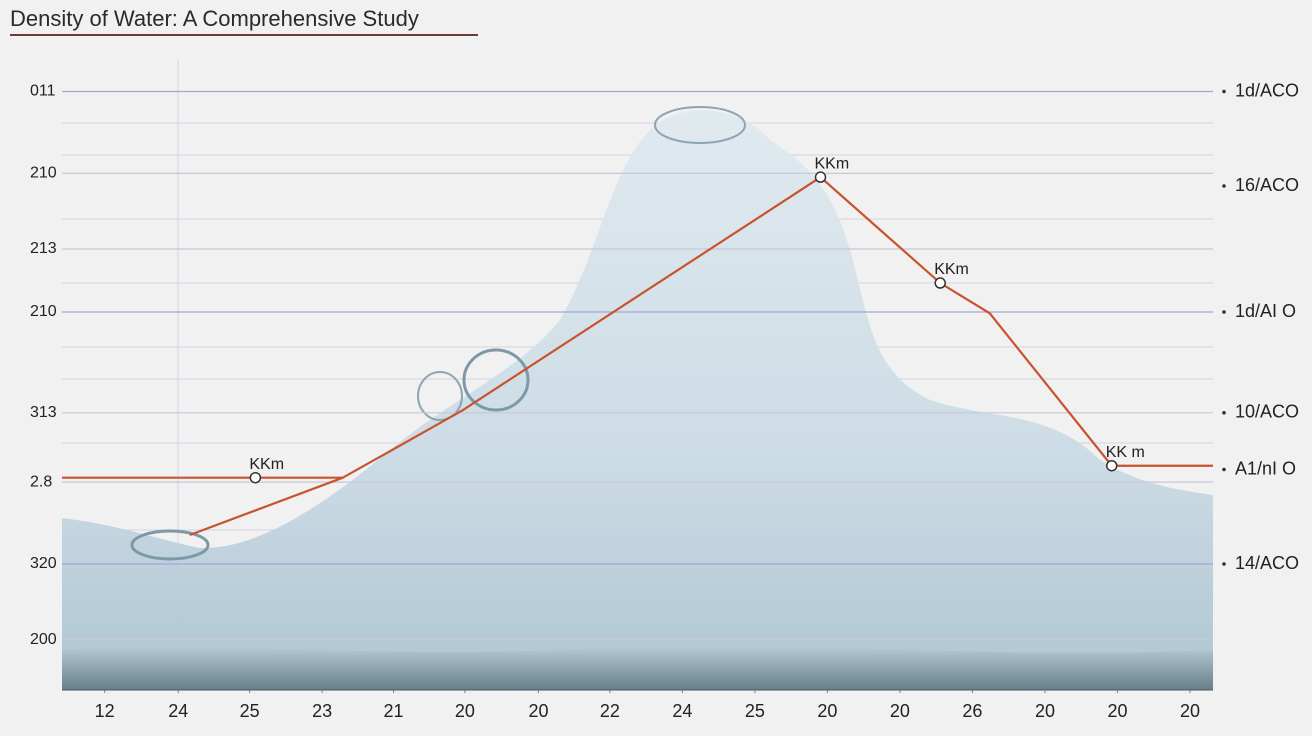  I want to click on y2-tick-label: 1d/AI O, so click(1265, 311).